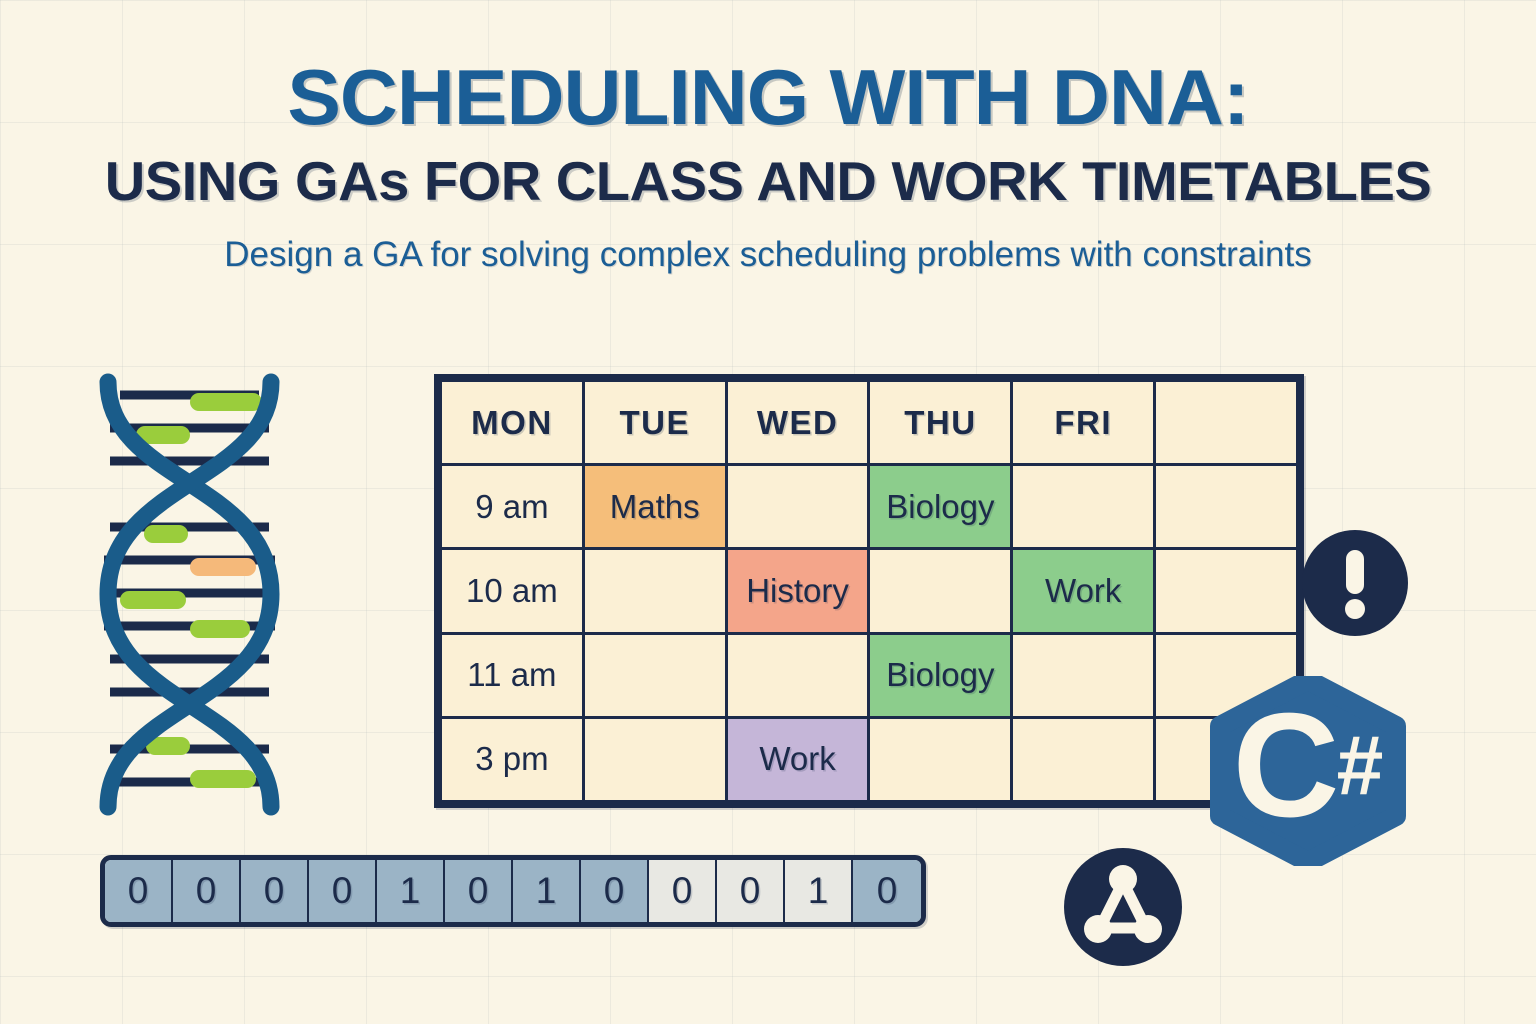 The height and width of the screenshot is (1024, 1536). Describe the element at coordinates (207, 891) in the screenshot. I see `chromosome-bit-1: 0` at that location.